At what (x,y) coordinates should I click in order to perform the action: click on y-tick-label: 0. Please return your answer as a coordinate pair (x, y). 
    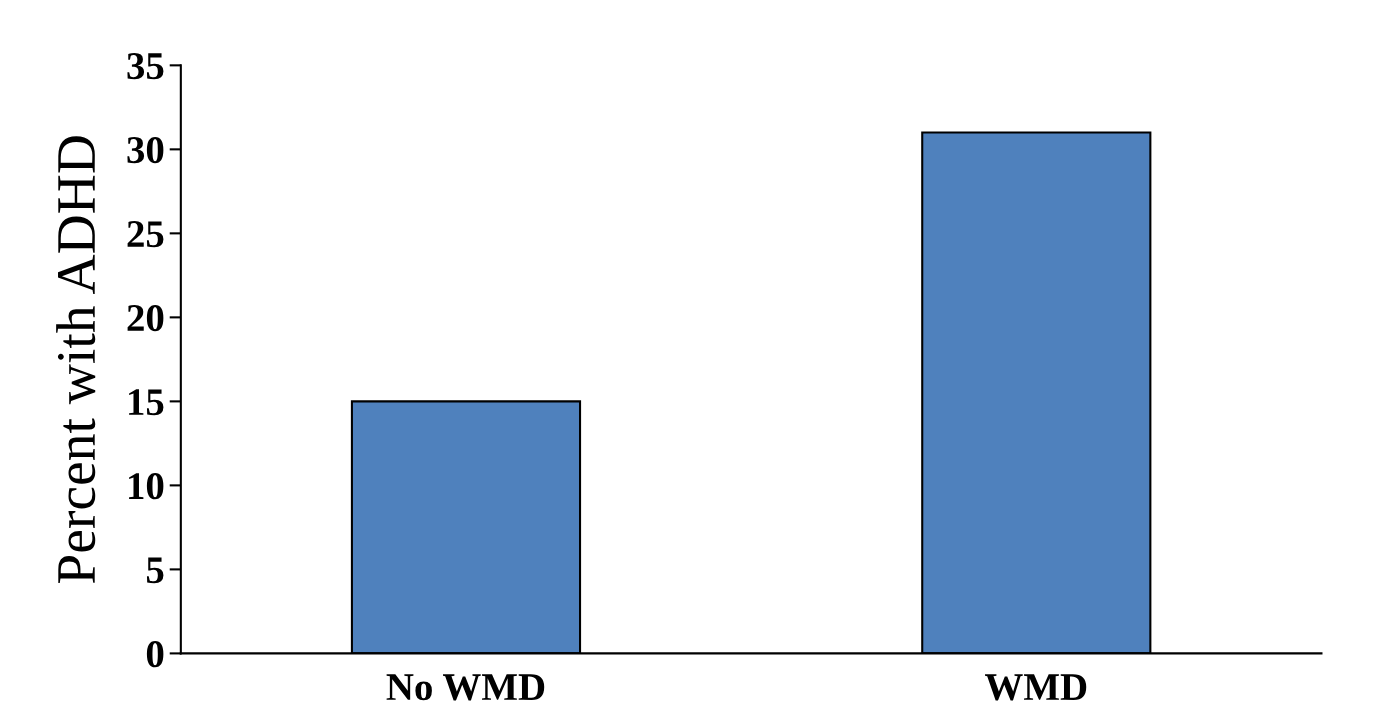
    Looking at the image, I should click on (155, 654).